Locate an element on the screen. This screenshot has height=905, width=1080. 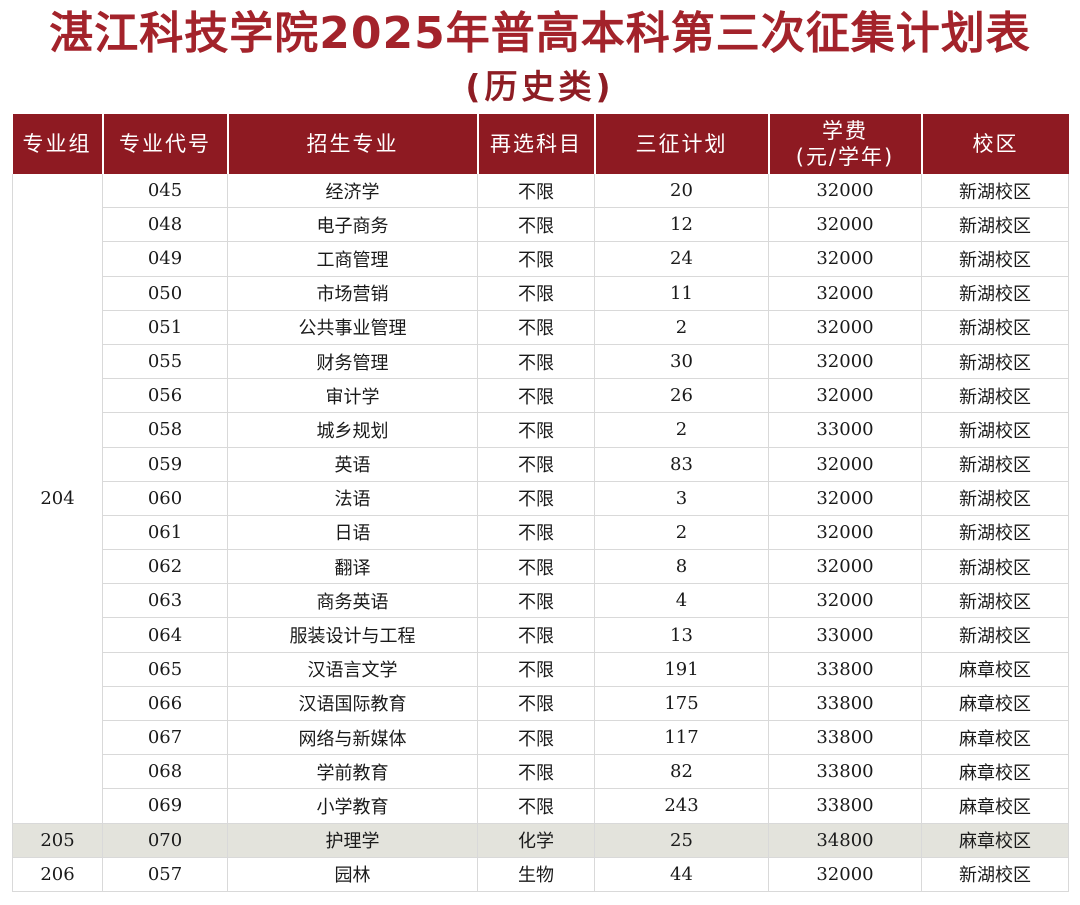
cell-plan: 4 is located at coordinates (681, 601).